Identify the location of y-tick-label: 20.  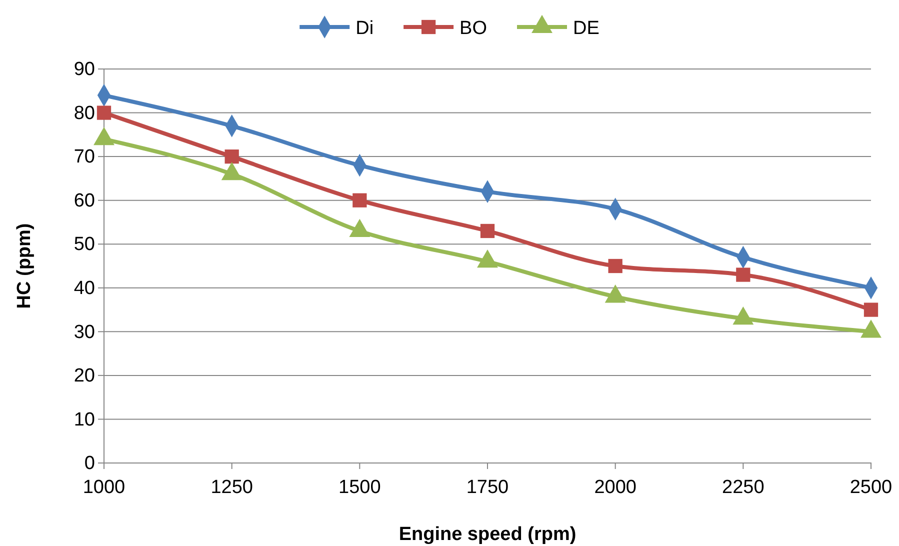
(84, 376).